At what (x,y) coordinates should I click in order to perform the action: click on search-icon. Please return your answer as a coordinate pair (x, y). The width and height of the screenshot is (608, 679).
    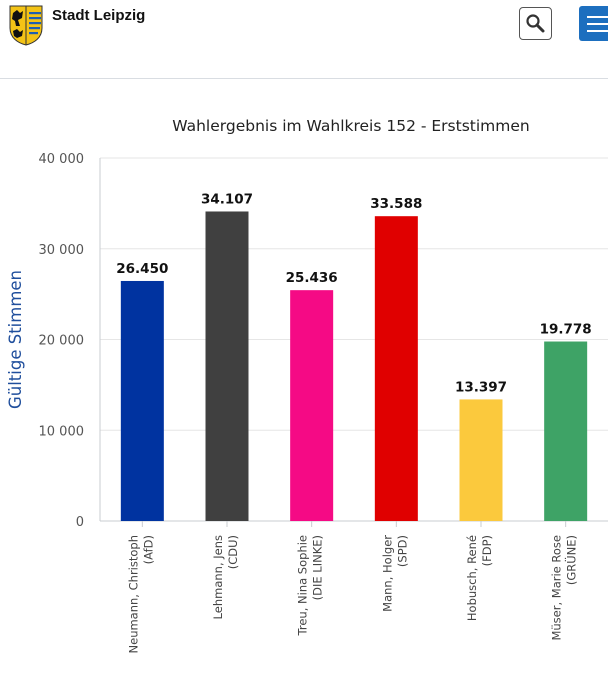
    Looking at the image, I should click on (535, 23).